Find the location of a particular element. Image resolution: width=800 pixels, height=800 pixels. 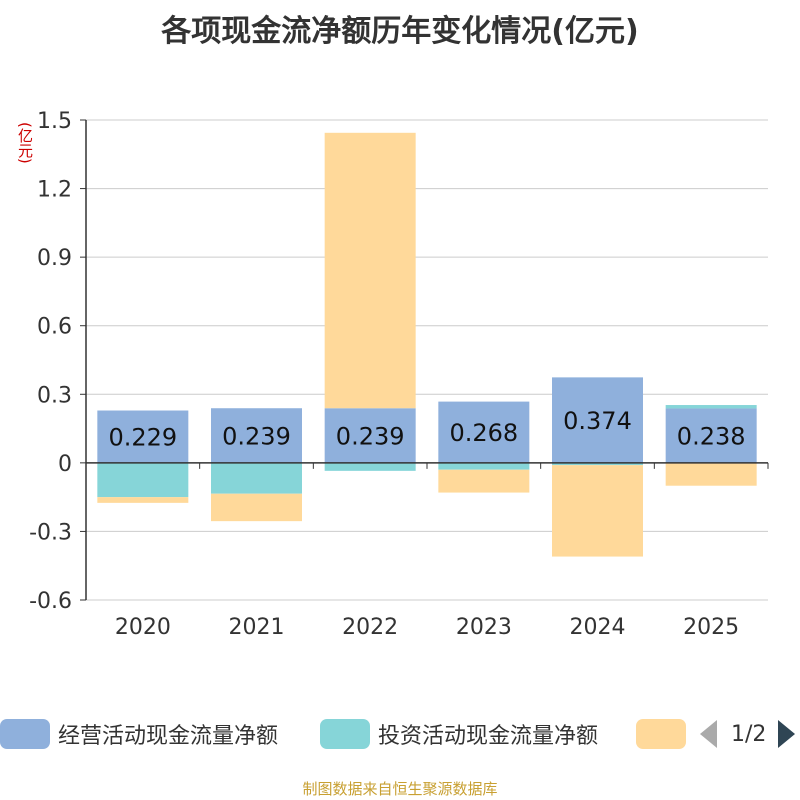

x-tick-label: 2020 is located at coordinates (143, 627).